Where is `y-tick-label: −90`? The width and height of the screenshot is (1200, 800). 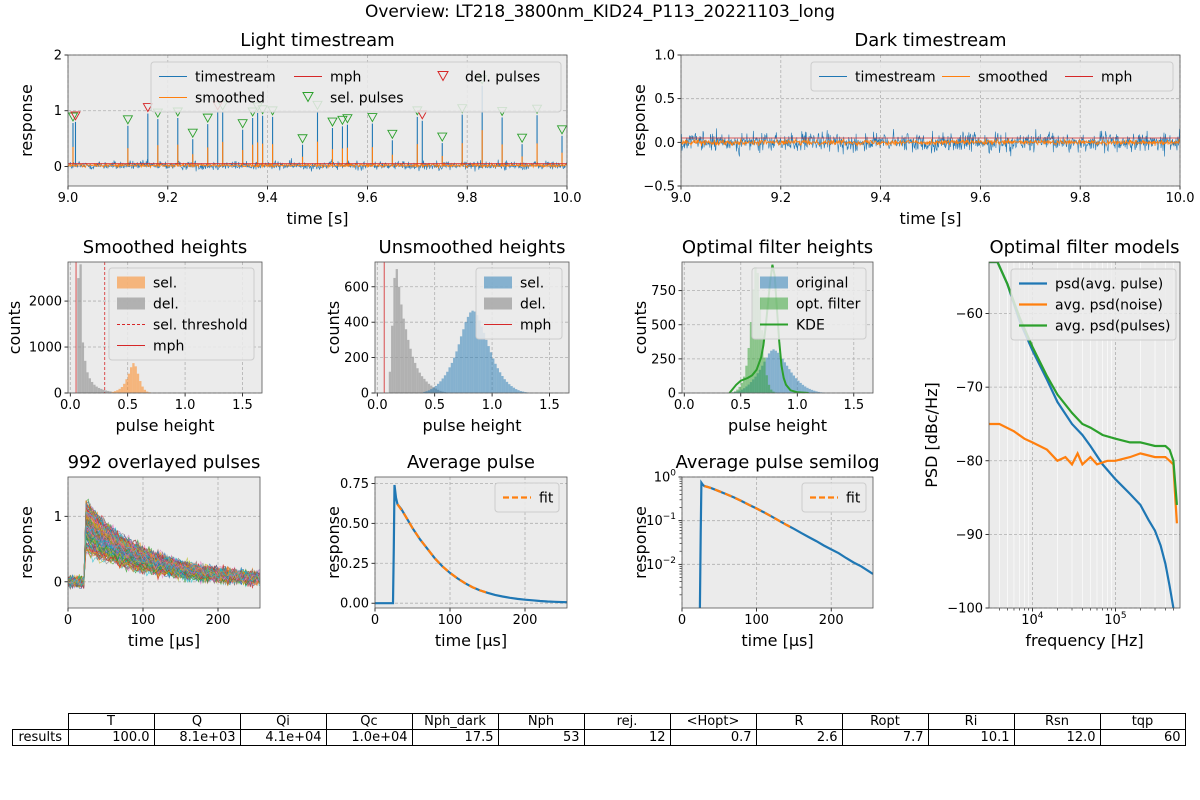
y-tick-label: −90 is located at coordinates (969, 535).